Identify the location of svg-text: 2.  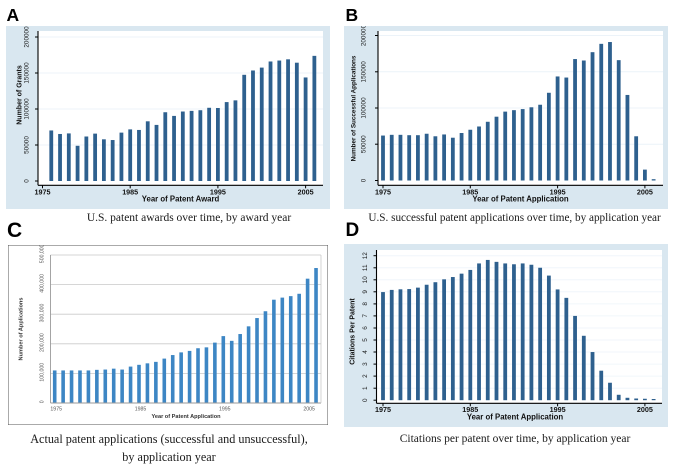
(365, 376).